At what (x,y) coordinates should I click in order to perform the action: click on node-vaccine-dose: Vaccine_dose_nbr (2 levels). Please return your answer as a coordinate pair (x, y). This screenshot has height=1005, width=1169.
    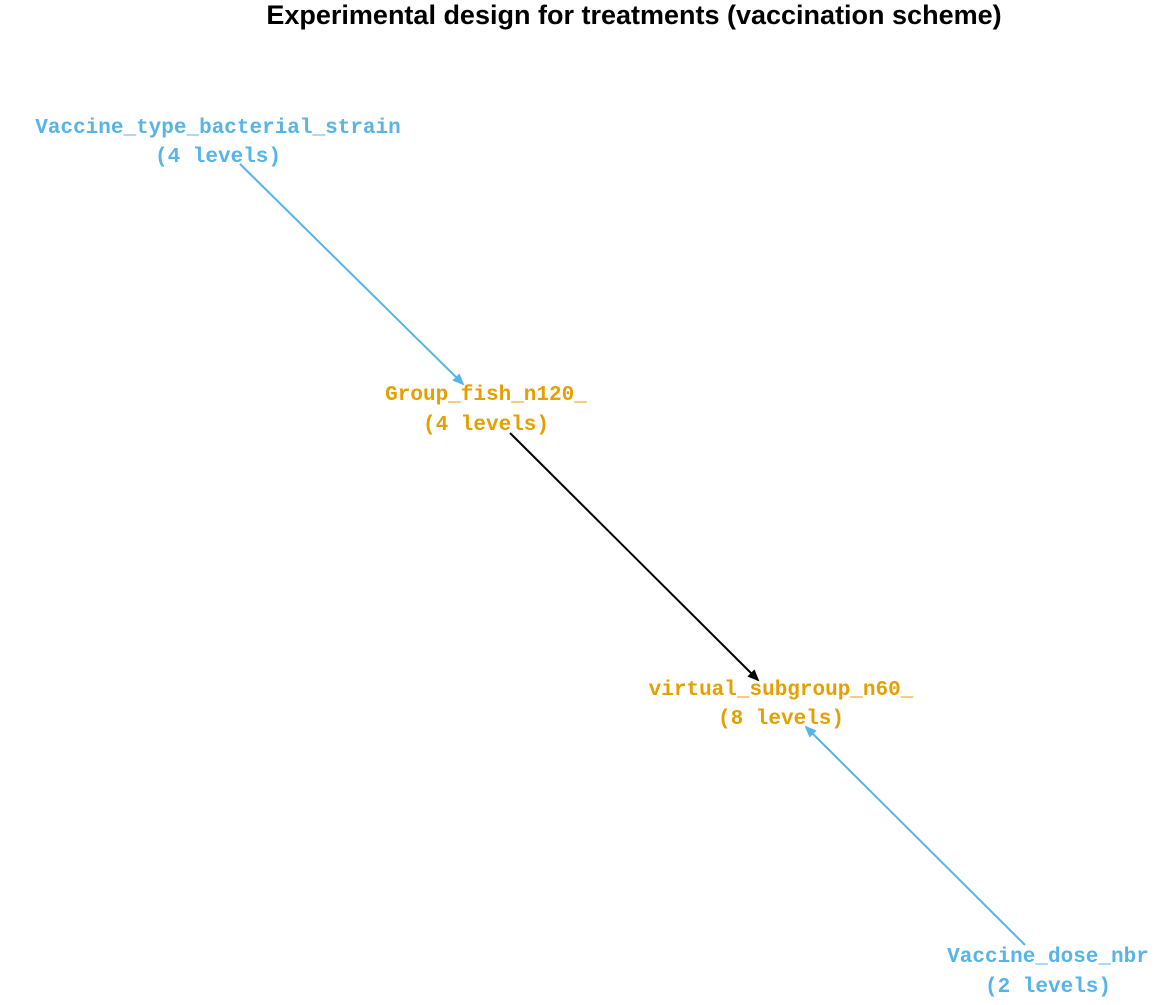
    Looking at the image, I should click on (1048, 972).